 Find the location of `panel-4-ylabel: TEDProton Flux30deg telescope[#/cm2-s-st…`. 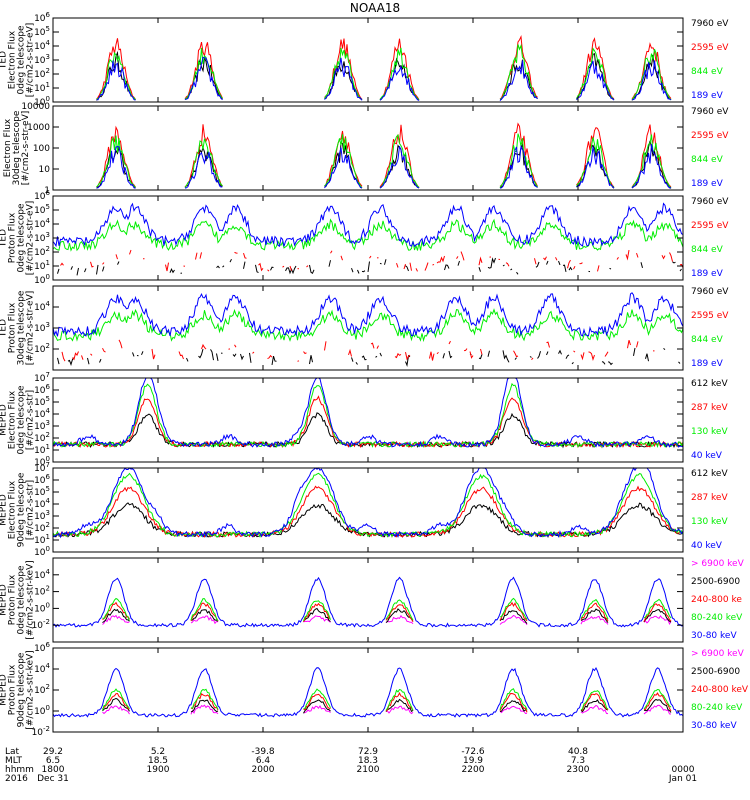

panel-4-ylabel: TEDProton Flux30deg telescope[#/cm2-s-st… is located at coordinates (18, 327).